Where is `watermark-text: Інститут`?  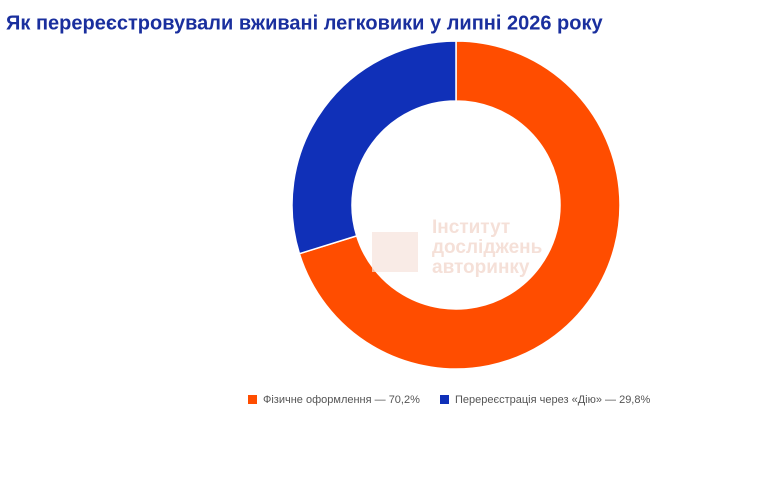
watermark-text: Інститут is located at coordinates (471, 227).